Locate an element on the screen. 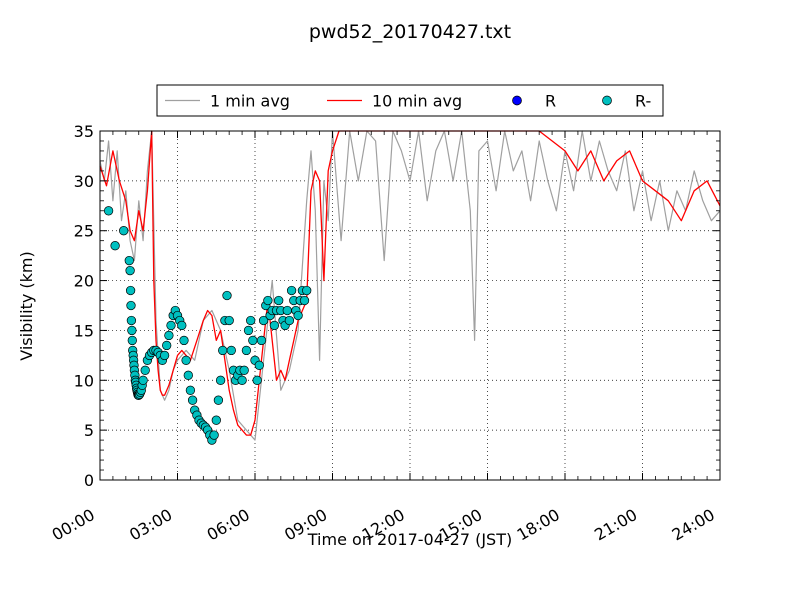 The image size is (800, 604). y-tick-label: 10 is located at coordinates (84, 380).